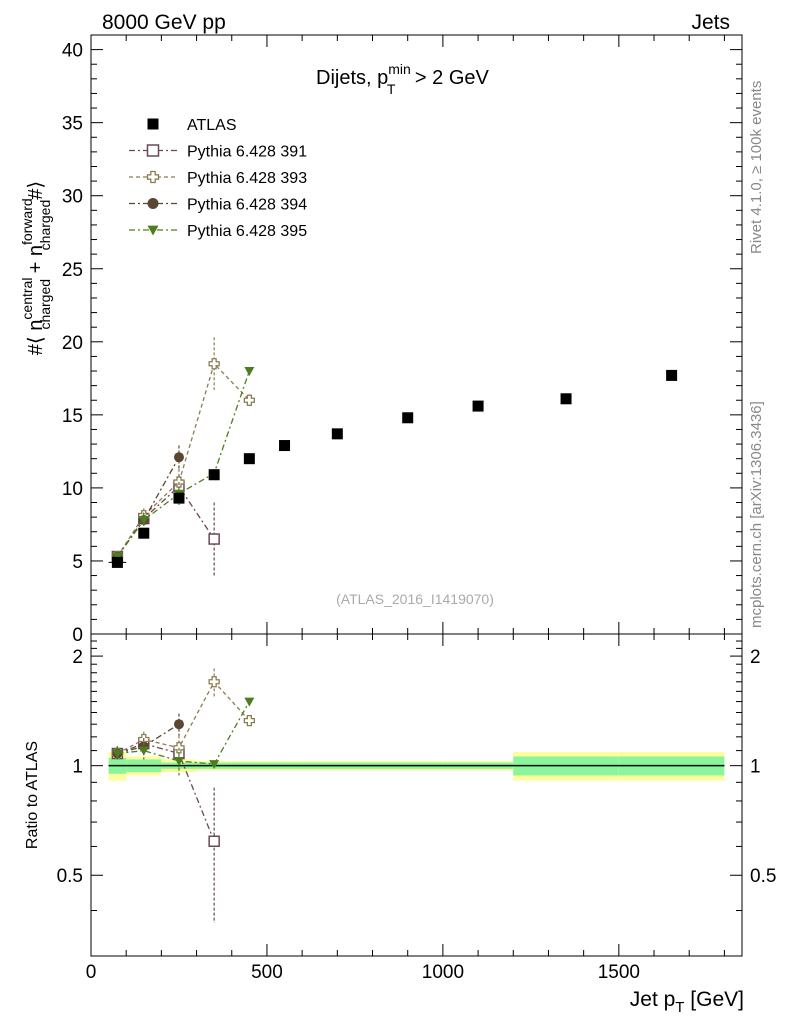 This screenshot has height=1024, width=786. I want to click on y-tick-label: 5, so click(77, 562).